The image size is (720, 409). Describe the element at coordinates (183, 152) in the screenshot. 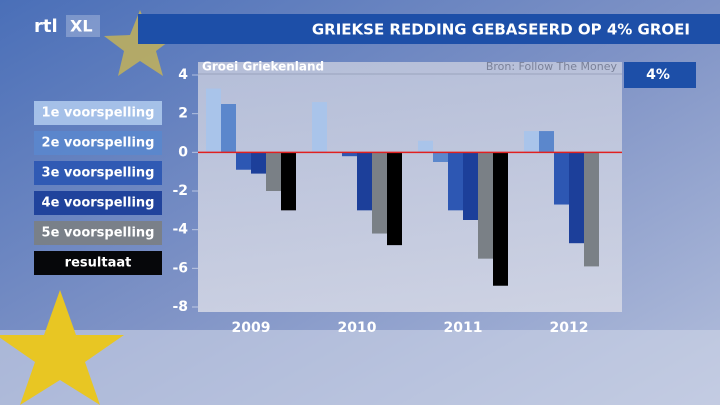

I see `y-tick-label: 0` at that location.